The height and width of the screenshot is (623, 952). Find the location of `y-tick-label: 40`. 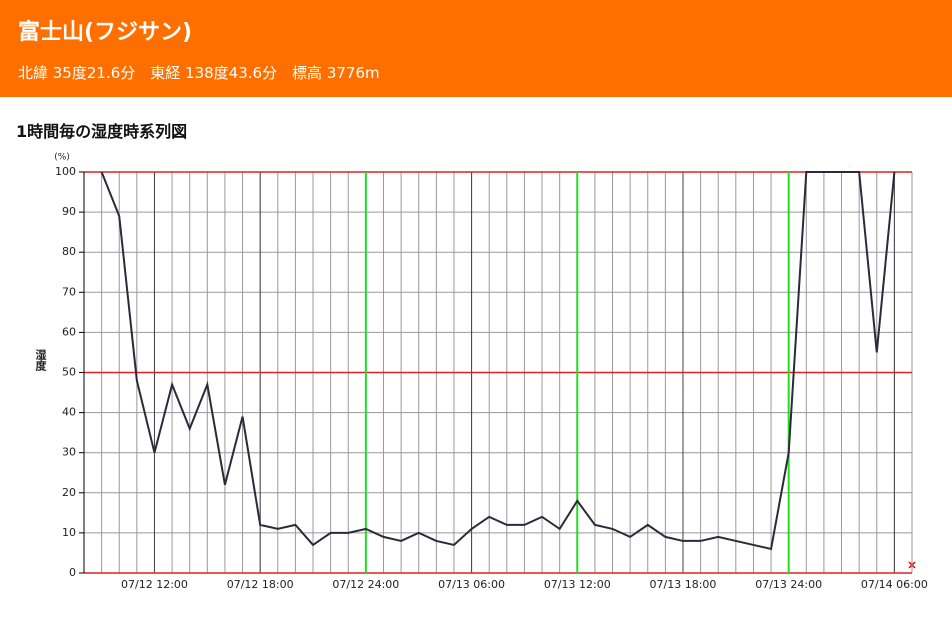

y-tick-label: 40 is located at coordinates (69, 412).